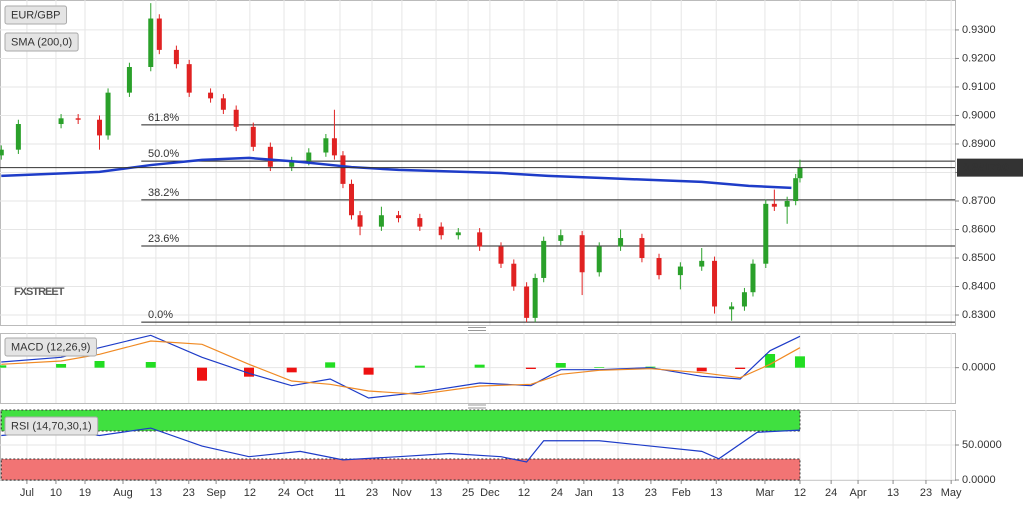  I want to click on last-price-box, so click(990, 167).